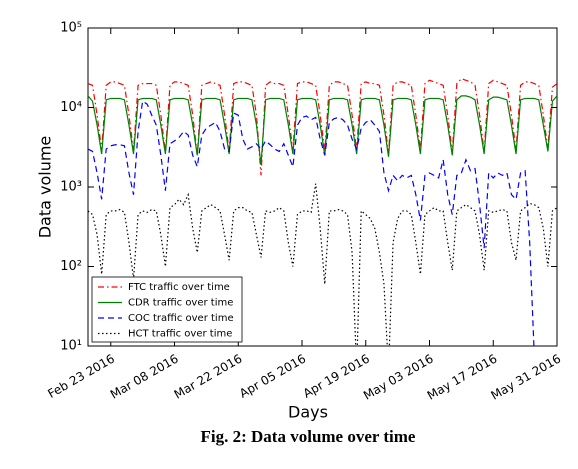  Describe the element at coordinates (322, 130) in the screenshot. I see `series-line` at that location.